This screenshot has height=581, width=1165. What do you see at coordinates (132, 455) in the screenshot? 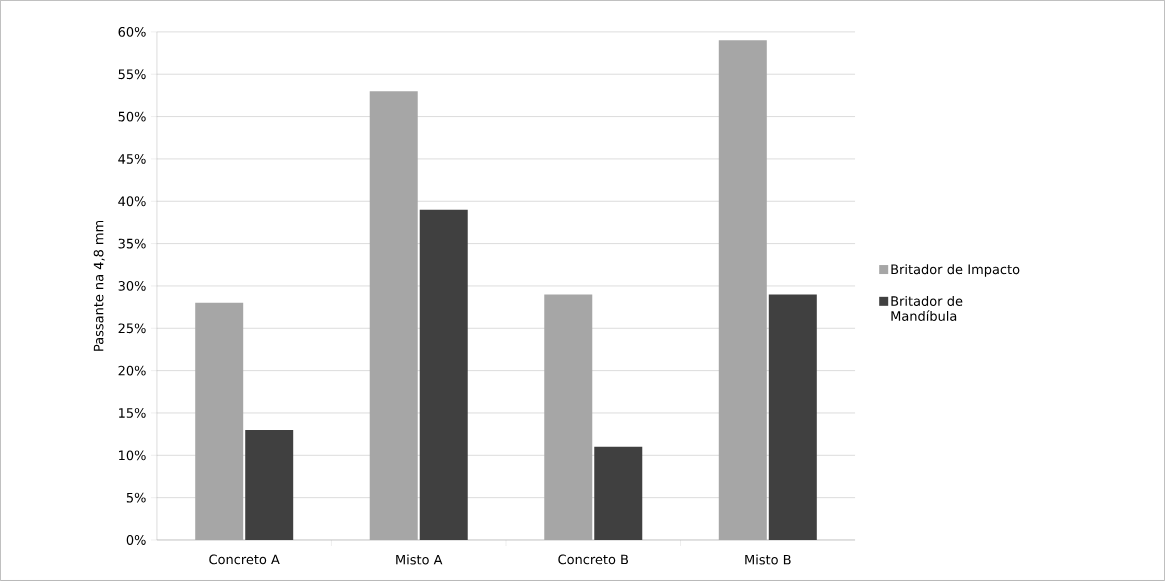
I see `y-tick-label: 10%` at bounding box center [132, 455].